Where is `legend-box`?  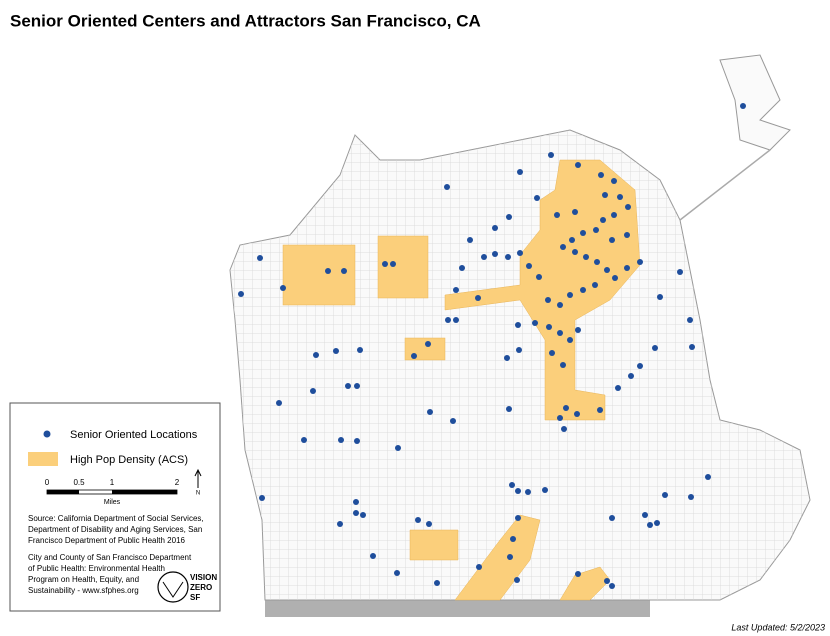 legend-box is located at coordinates (115, 507).